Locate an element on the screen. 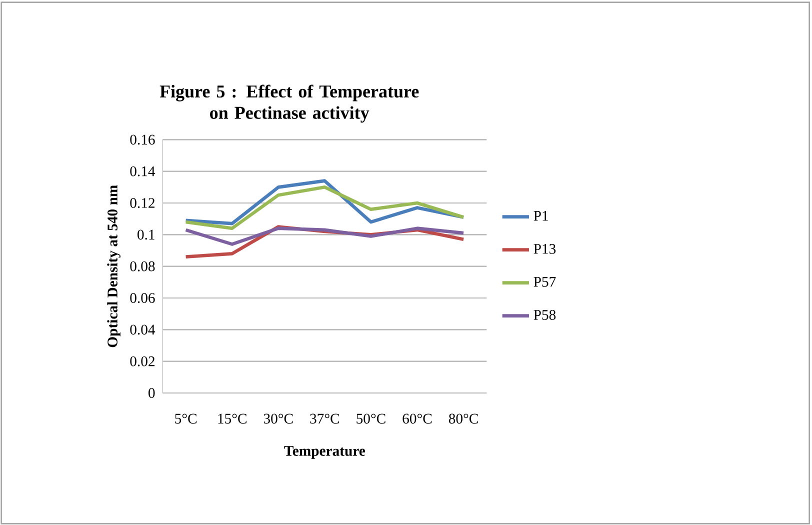 This screenshot has height=525, width=812. chart-title: Figure 5 : Effect of Temperature on Pectinase activity is located at coordinates (289, 103).